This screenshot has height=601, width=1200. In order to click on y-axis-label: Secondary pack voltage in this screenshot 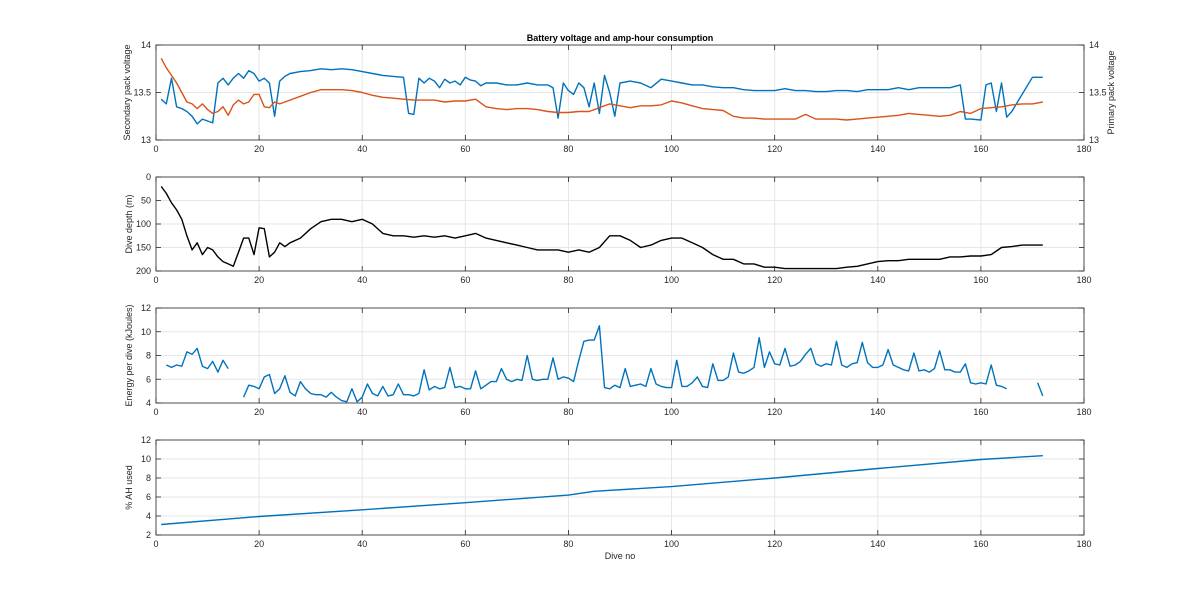, I will do `click(127, 92)`.